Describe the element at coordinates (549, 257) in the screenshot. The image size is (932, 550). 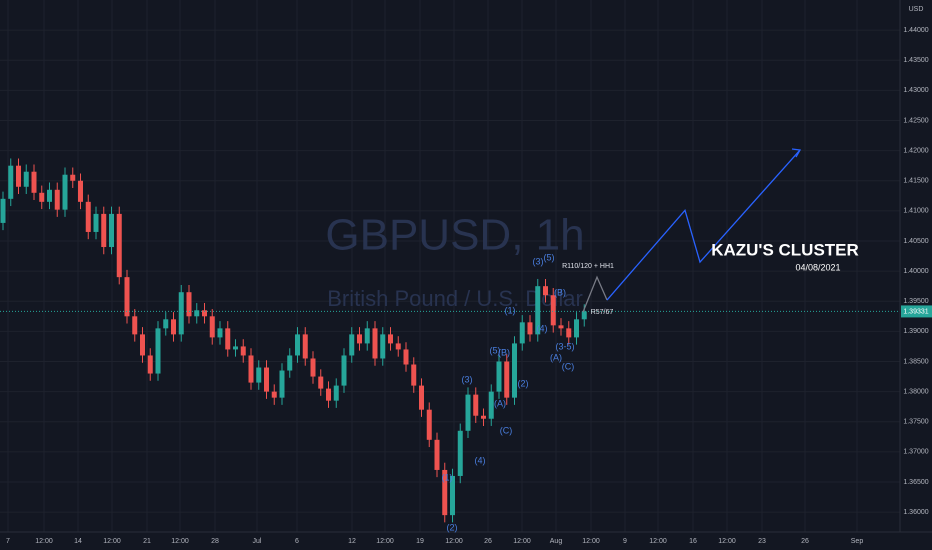
I see `wave-label: (5)` at that location.